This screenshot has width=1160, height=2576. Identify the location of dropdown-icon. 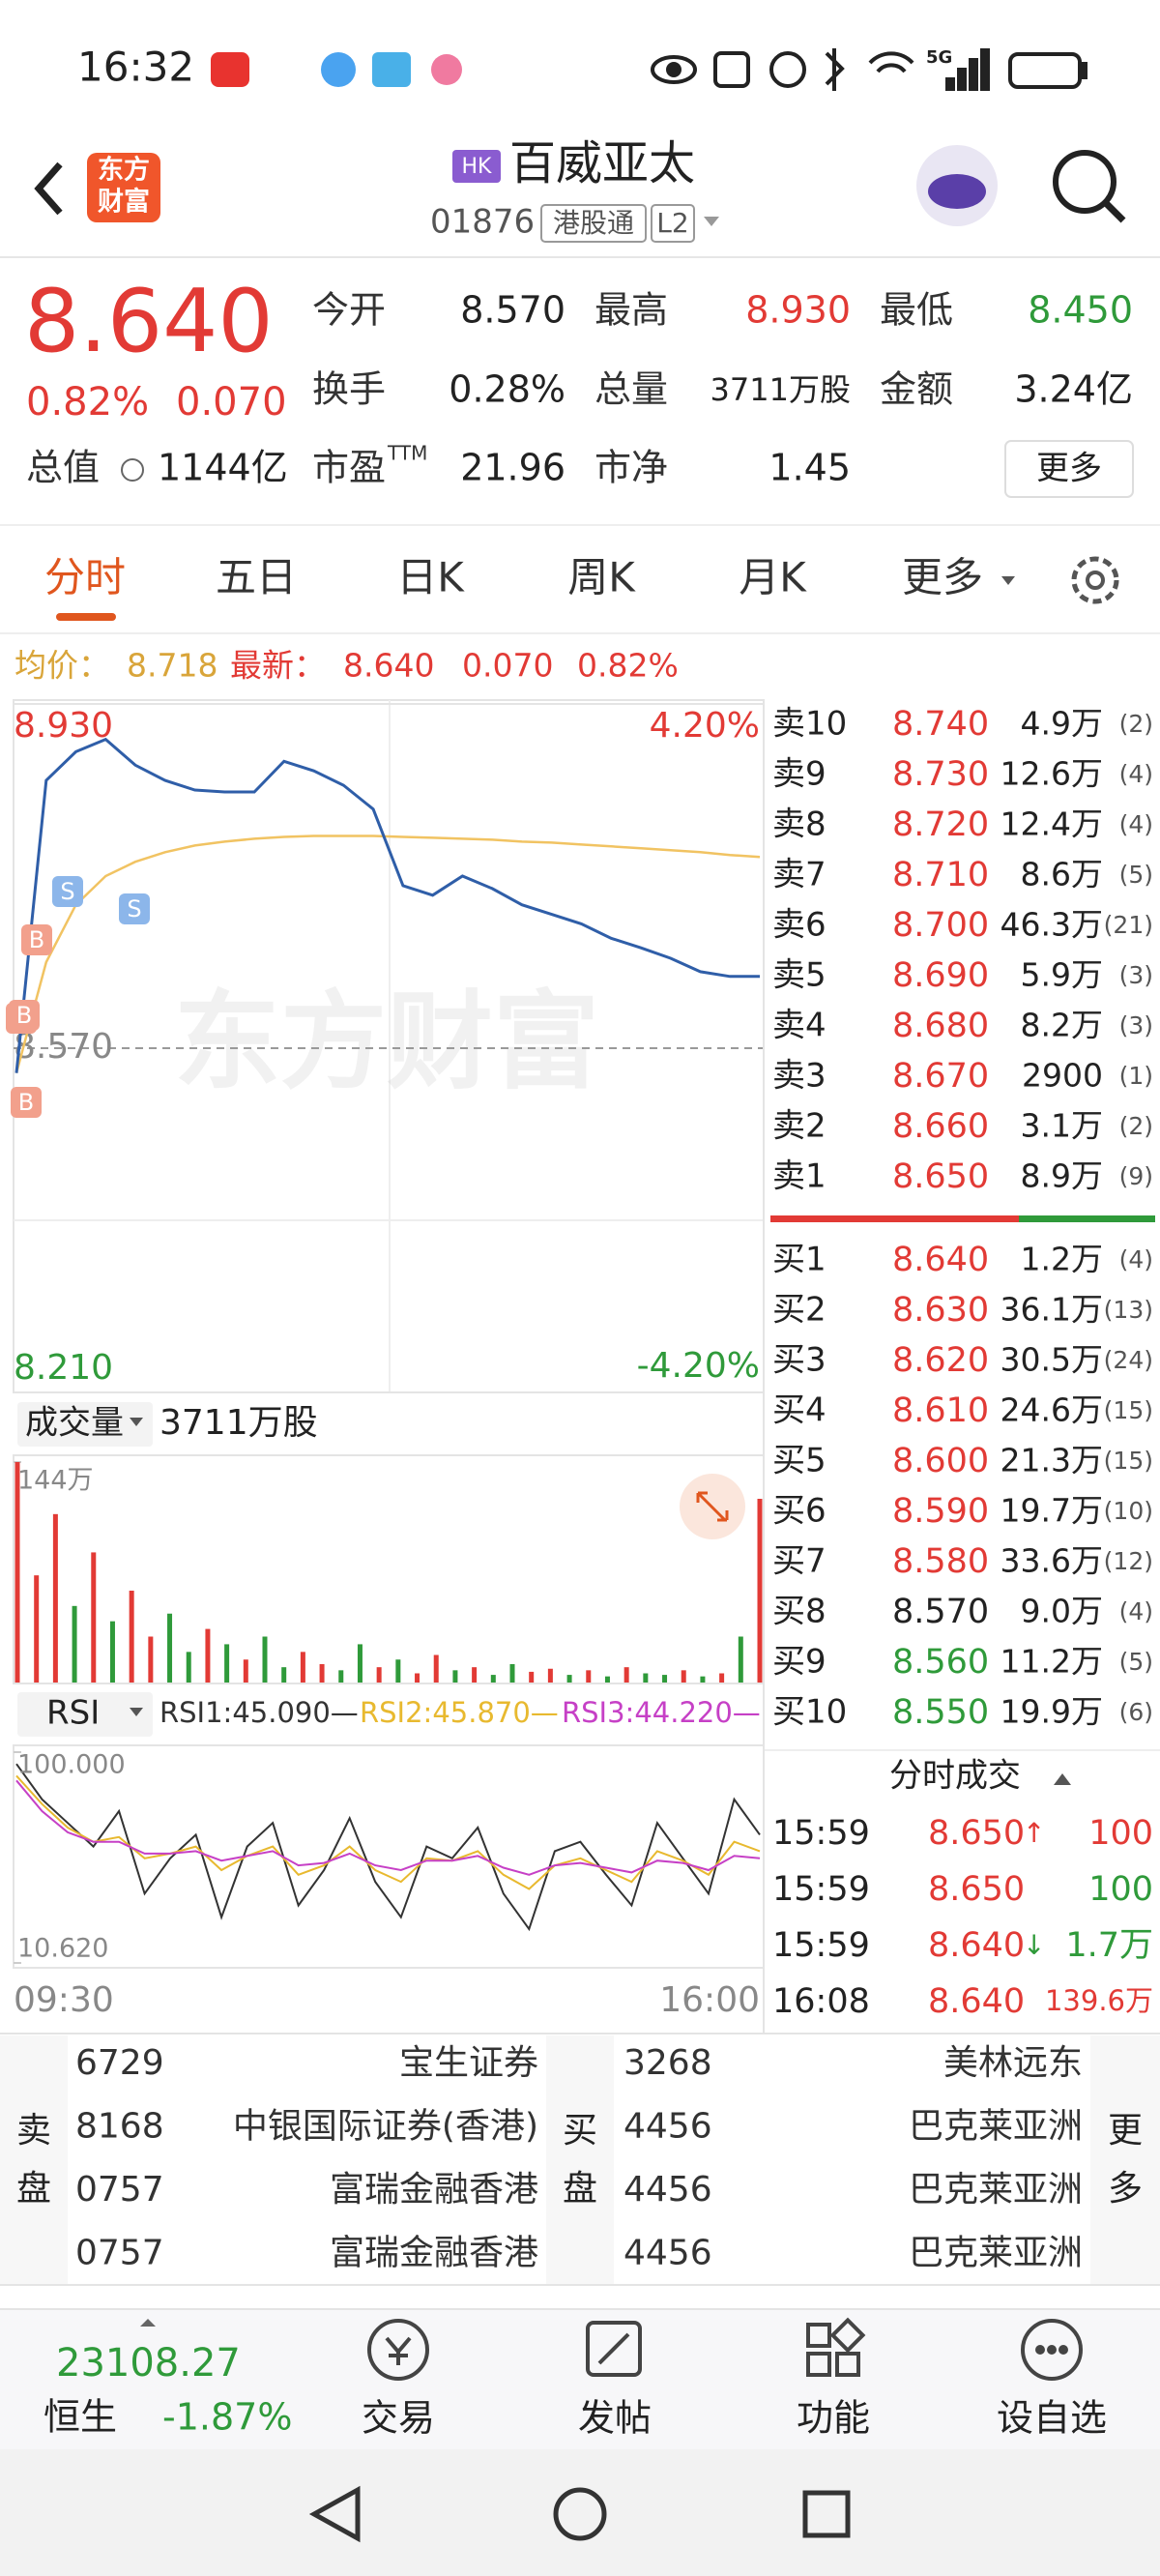
(711, 221).